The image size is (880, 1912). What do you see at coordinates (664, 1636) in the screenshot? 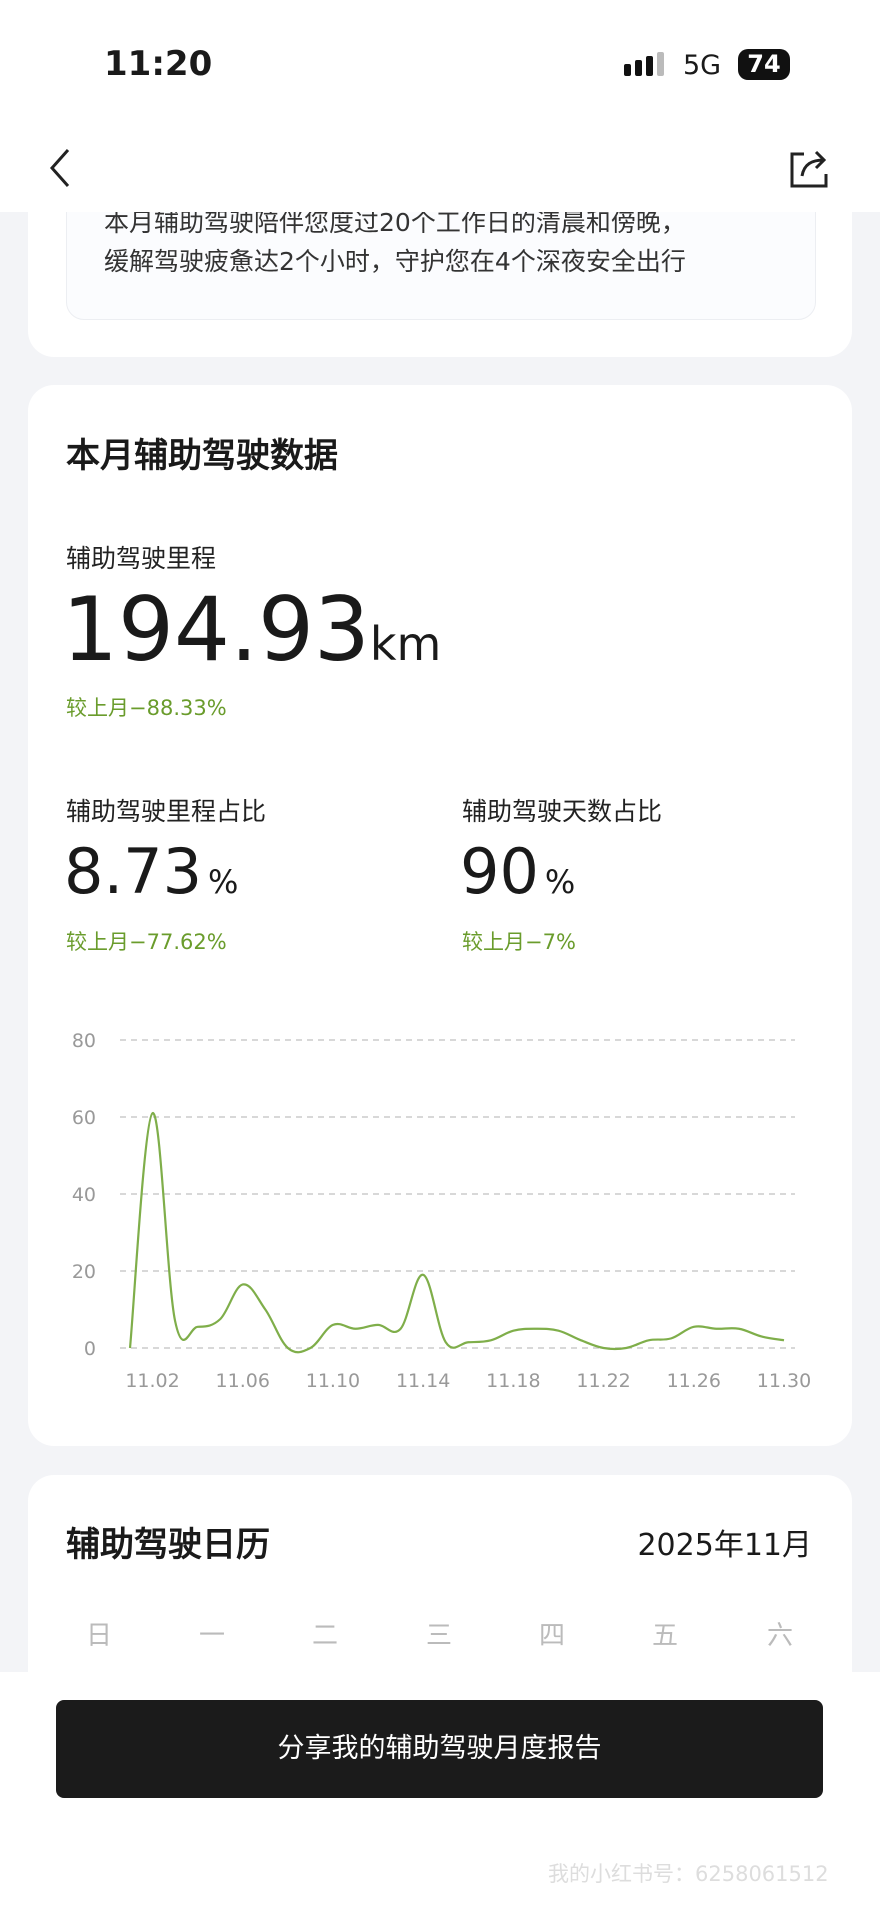
I see `weekday: 五` at bounding box center [664, 1636].